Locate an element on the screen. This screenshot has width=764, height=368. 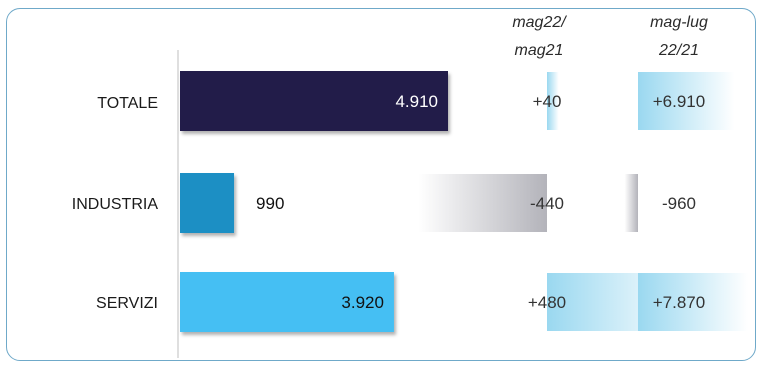
category-label-industria: INDUSTRIA is located at coordinates (115, 204).